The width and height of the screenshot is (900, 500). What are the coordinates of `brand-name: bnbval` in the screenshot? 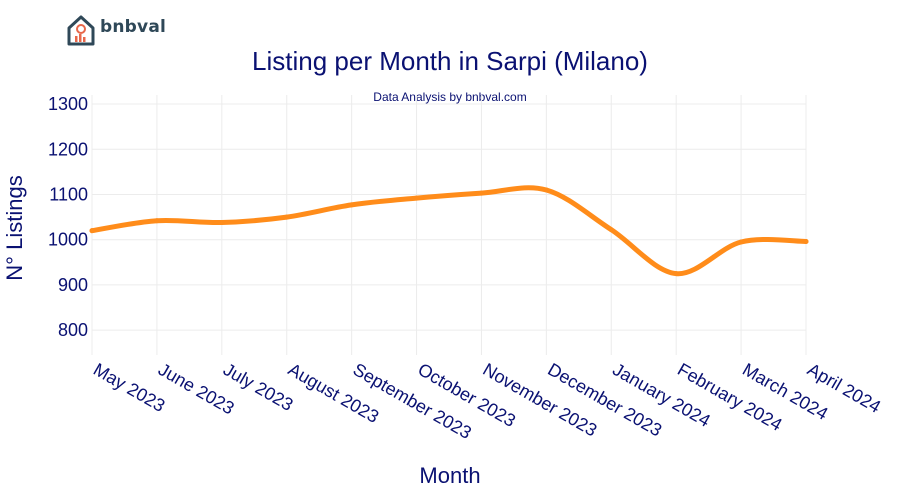 It's located at (133, 27).